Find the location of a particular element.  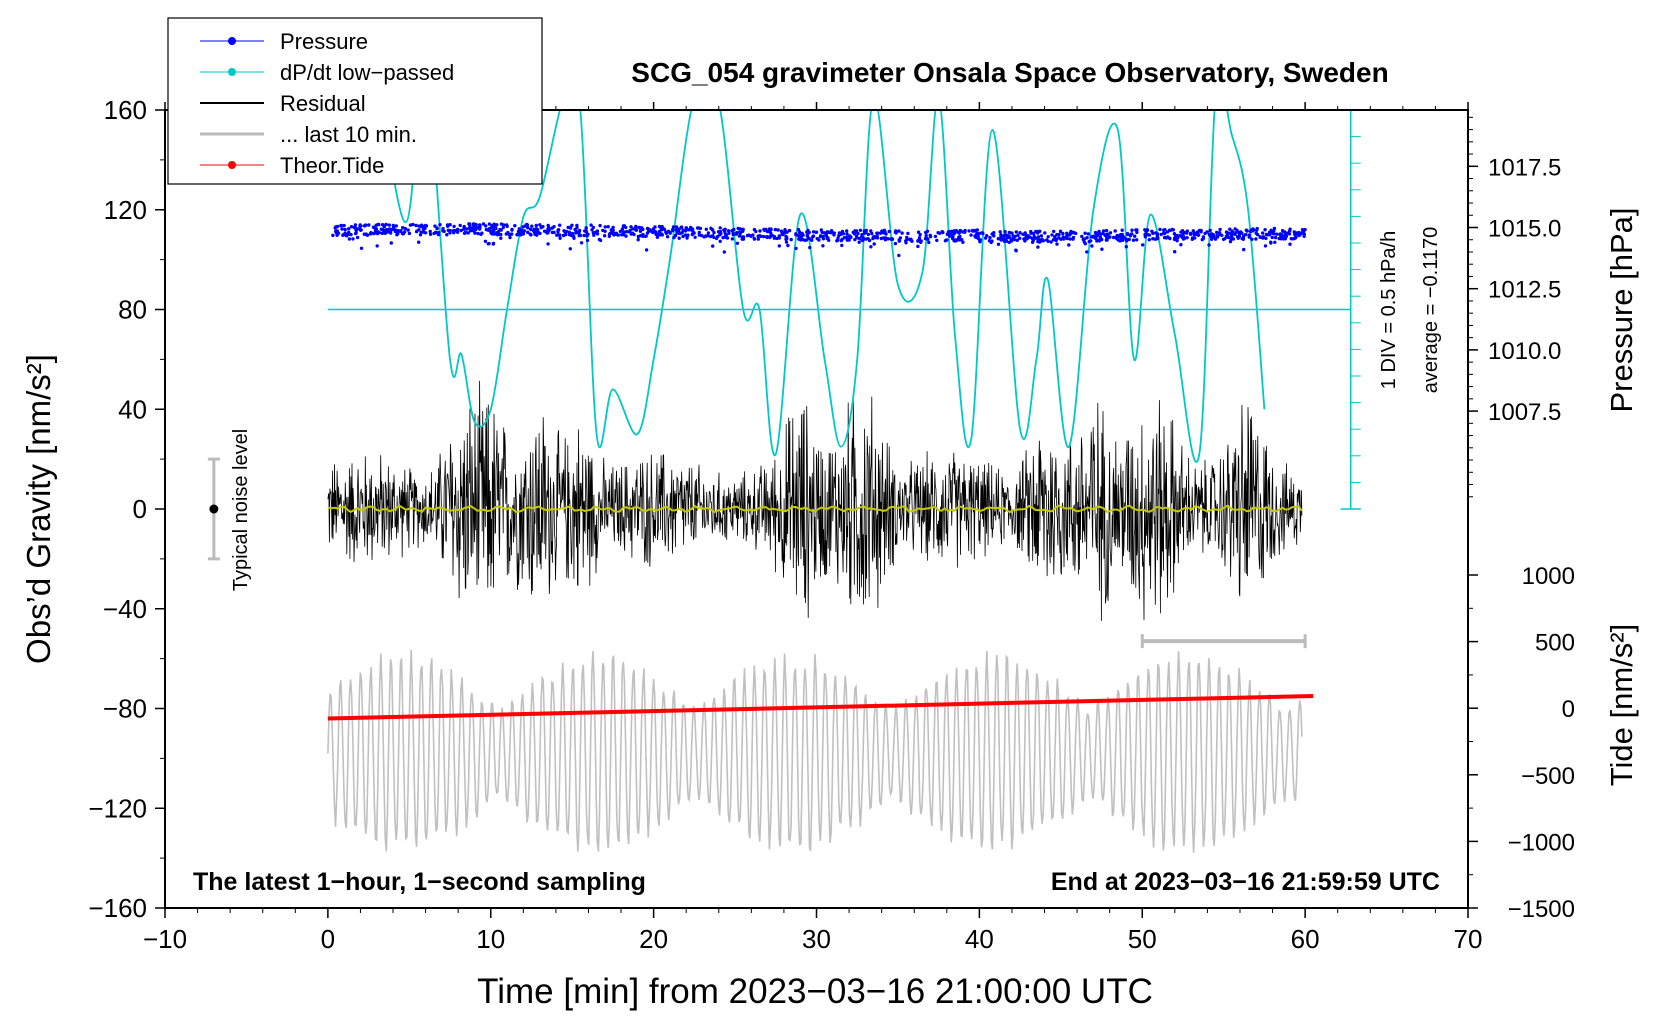

y-tick-label: −160 is located at coordinates (117, 908).